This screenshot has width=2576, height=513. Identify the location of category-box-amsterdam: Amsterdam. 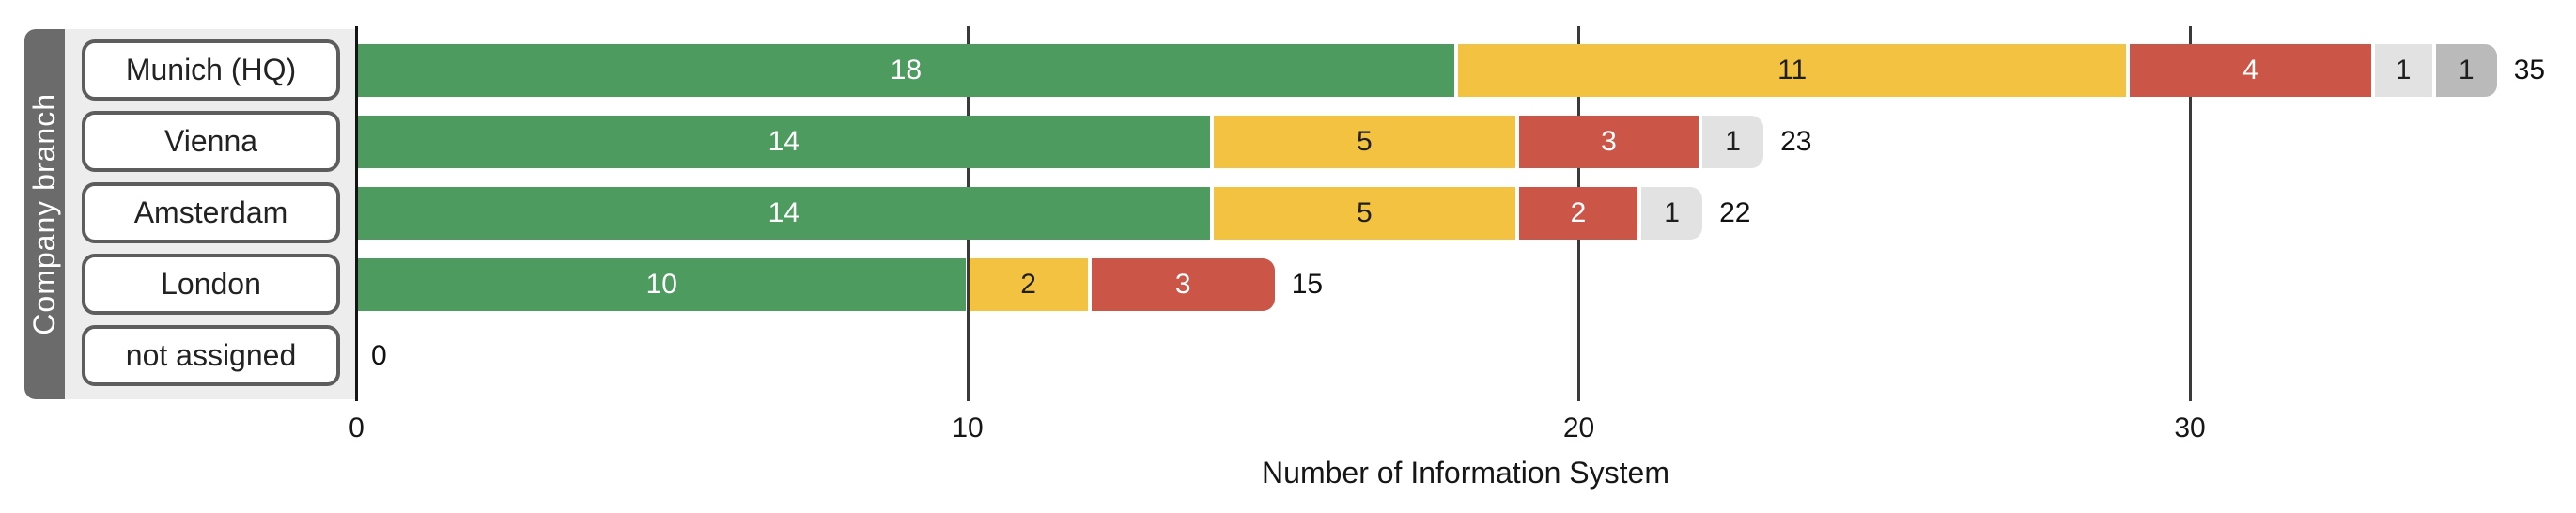
(211, 212).